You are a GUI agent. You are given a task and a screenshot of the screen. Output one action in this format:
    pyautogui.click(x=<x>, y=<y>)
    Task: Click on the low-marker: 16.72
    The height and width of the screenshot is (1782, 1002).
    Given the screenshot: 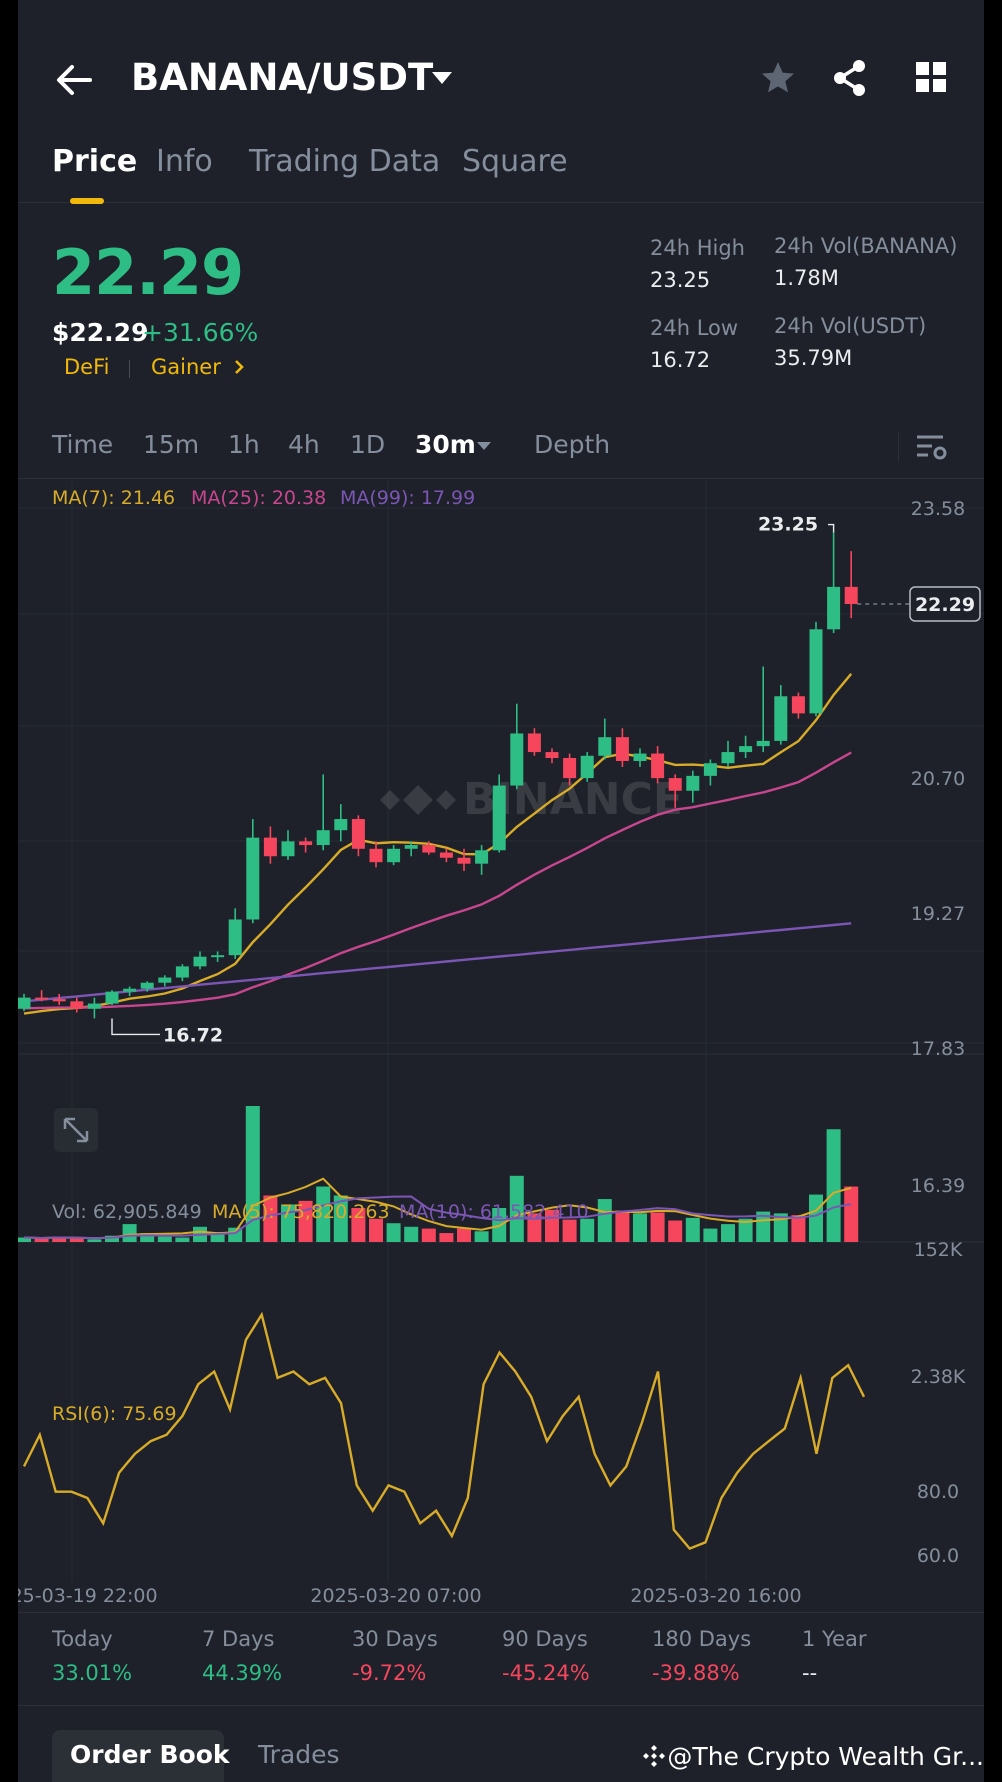 What is the action you would take?
    pyautogui.click(x=193, y=1035)
    